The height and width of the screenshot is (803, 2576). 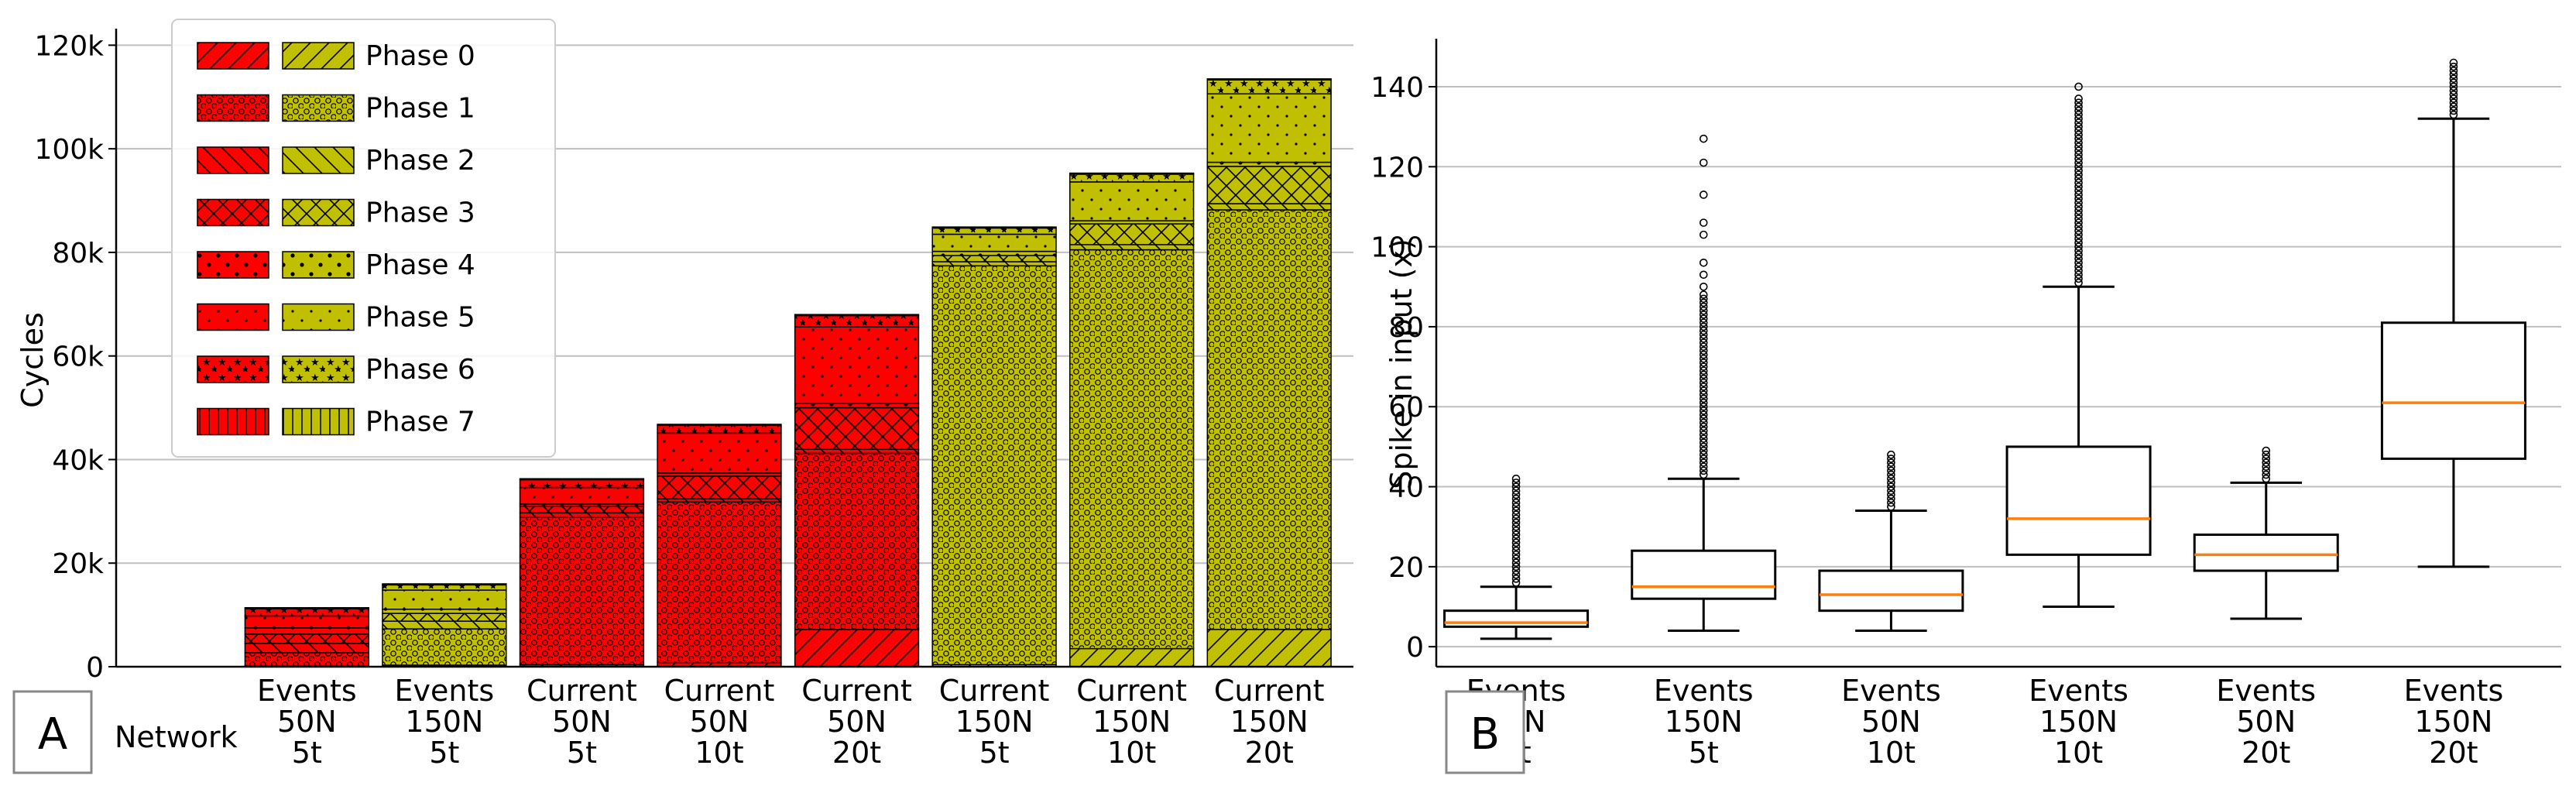 I want to click on panel-a-label-box, so click(x=52, y=732).